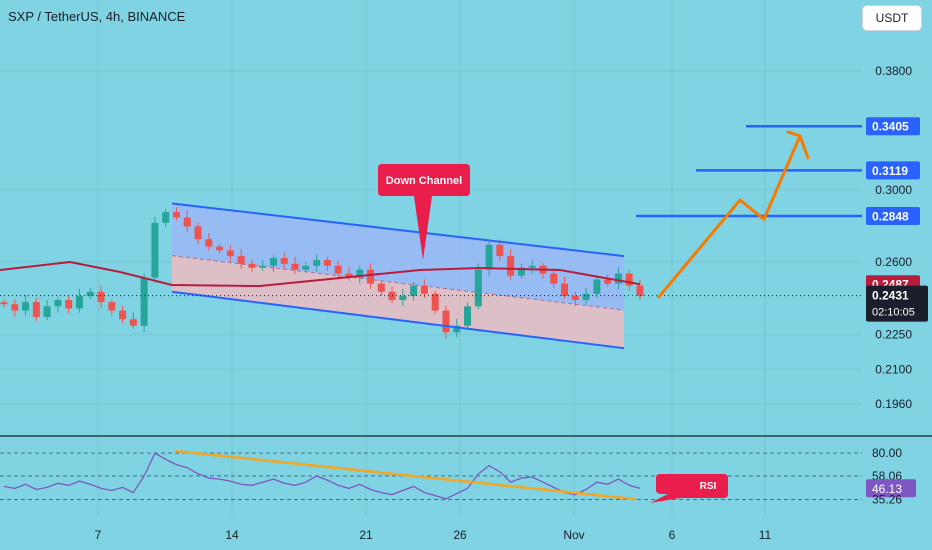 The height and width of the screenshot is (550, 932). What do you see at coordinates (887, 453) in the screenshot?
I see `rsi-tick-label: 80.00` at bounding box center [887, 453].